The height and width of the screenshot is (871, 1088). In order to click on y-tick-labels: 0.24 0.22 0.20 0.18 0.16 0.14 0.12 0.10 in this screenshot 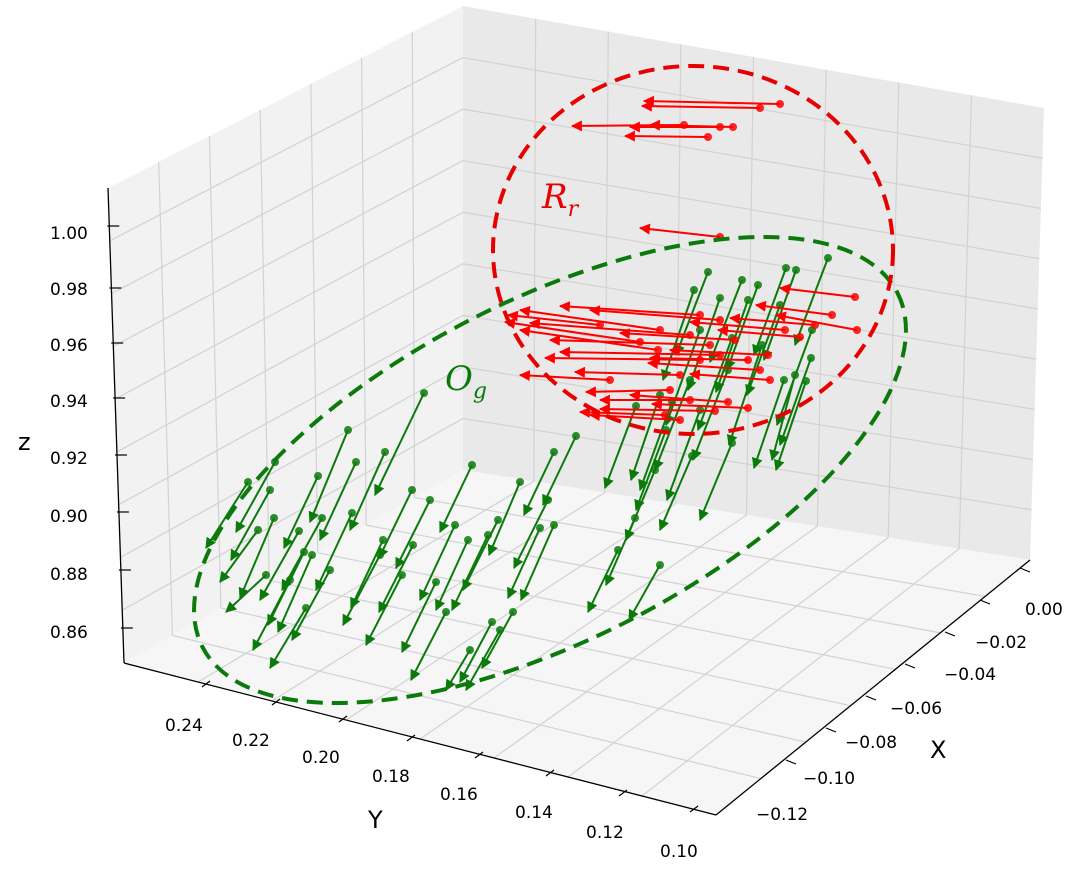, I will do `click(431, 789)`.